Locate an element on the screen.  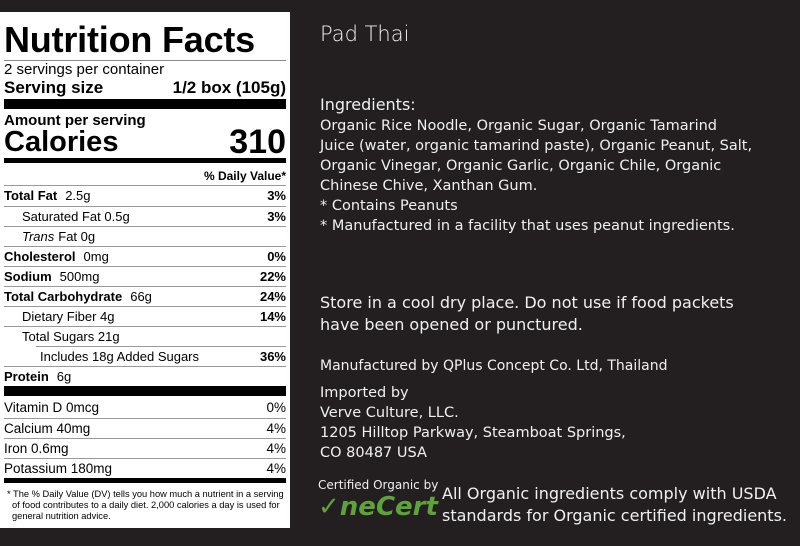
vitamin-name: Iron 0.6mg is located at coordinates (36, 448).